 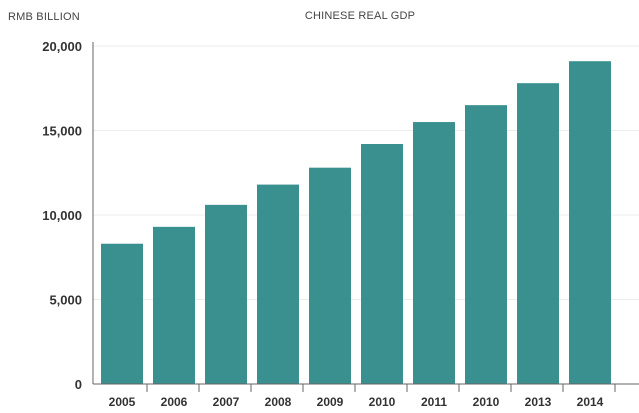 I want to click on x-tick-label: 2011, so click(x=434, y=402).